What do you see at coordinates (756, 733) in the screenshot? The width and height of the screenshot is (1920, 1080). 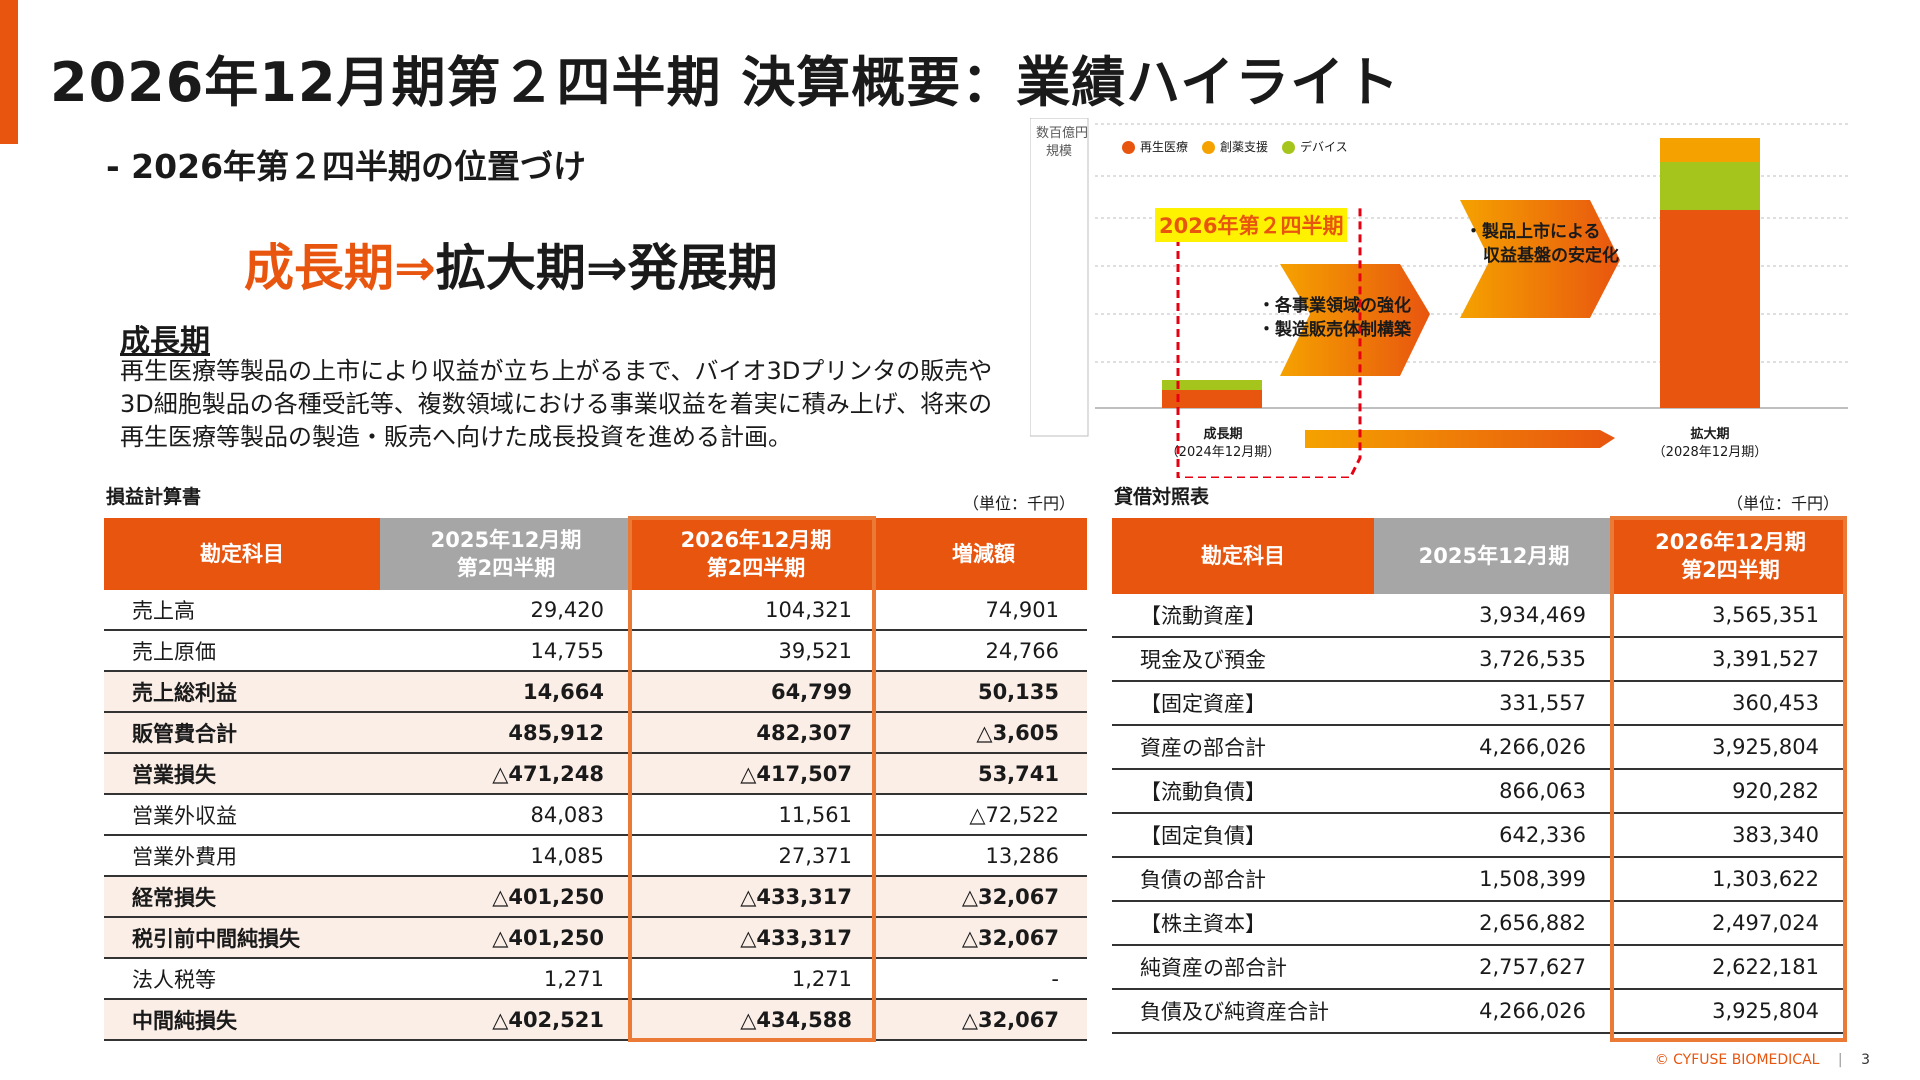 I see `pl-cell-curr: 482,307` at bounding box center [756, 733].